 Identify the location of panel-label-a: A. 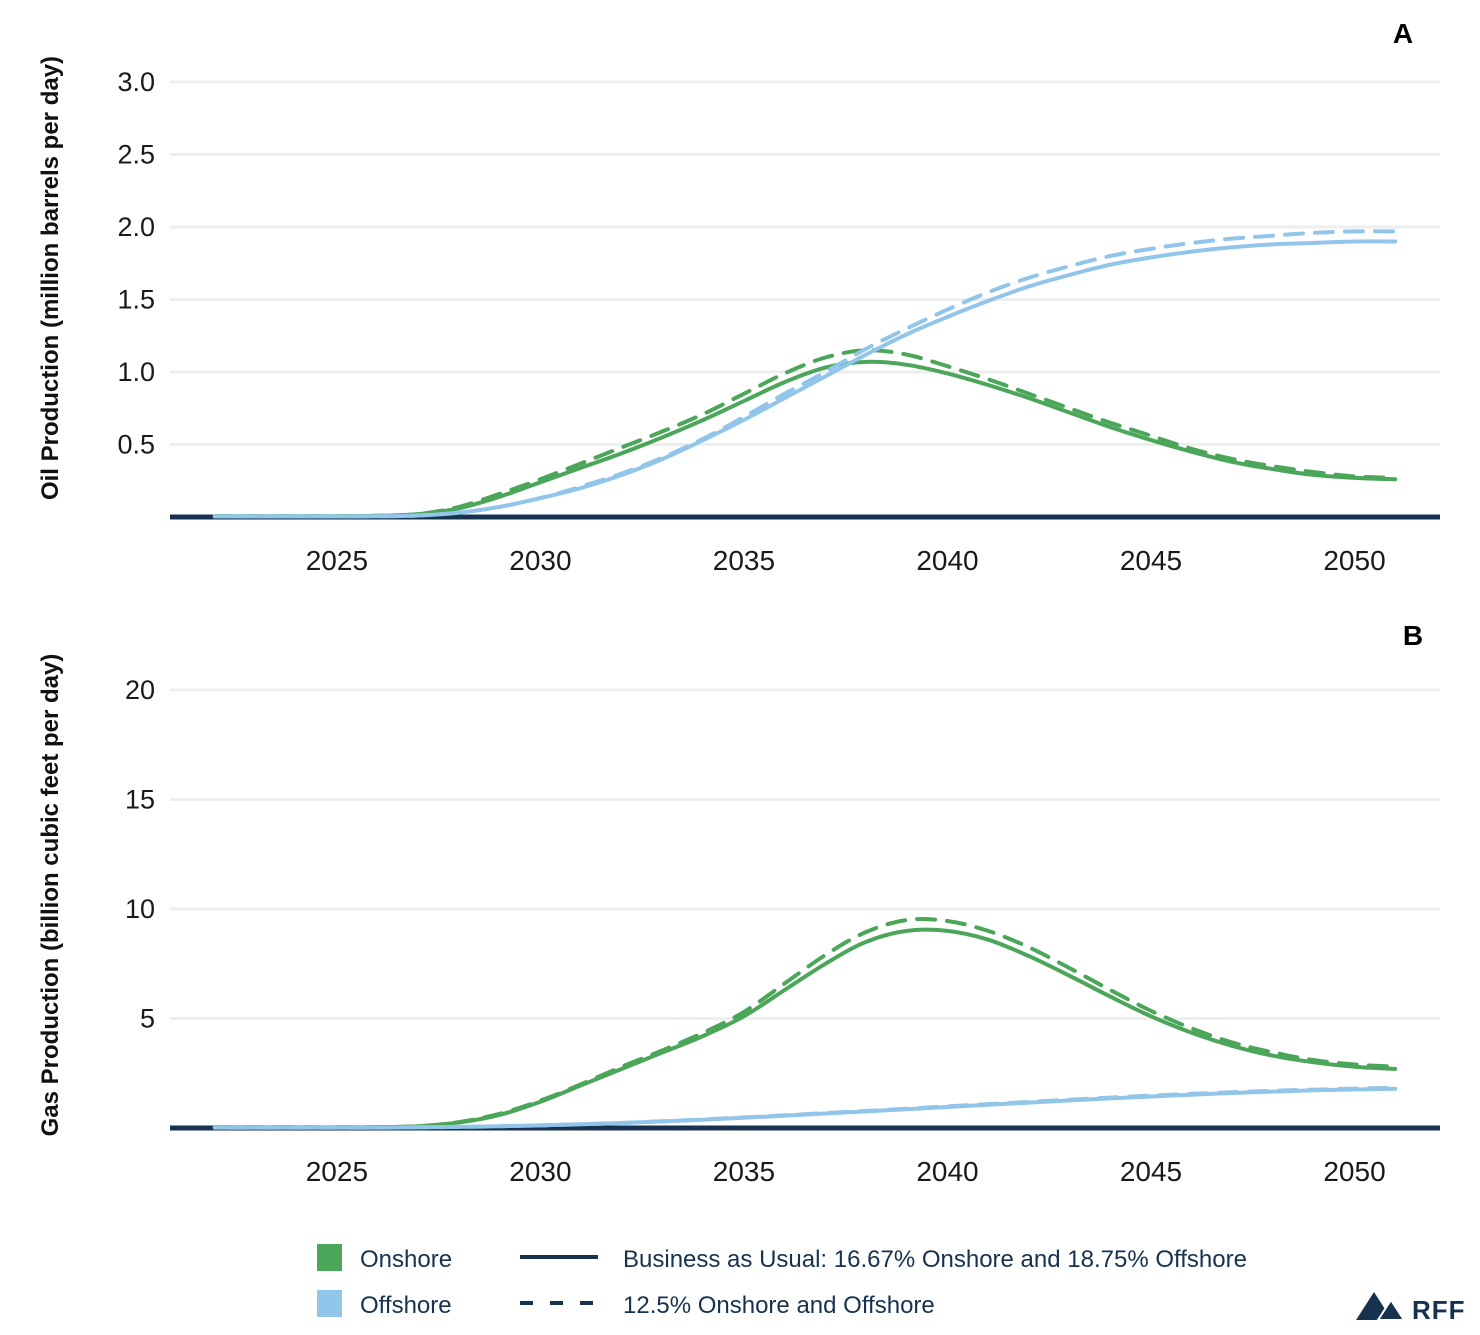
(1403, 33).